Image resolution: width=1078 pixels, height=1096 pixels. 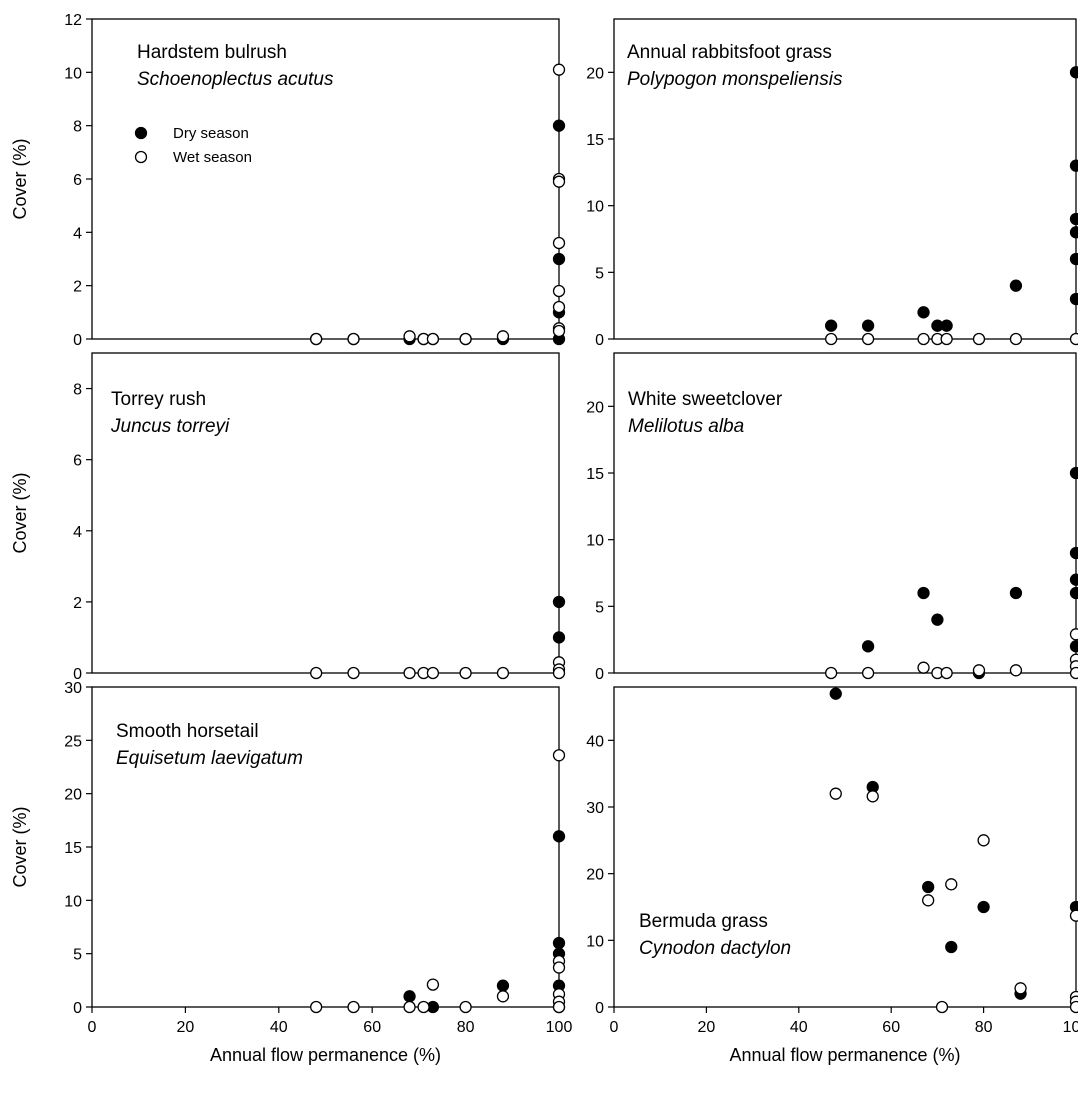 What do you see at coordinates (599, 1008) in the screenshot?
I see `y-tick-label: 0` at bounding box center [599, 1008].